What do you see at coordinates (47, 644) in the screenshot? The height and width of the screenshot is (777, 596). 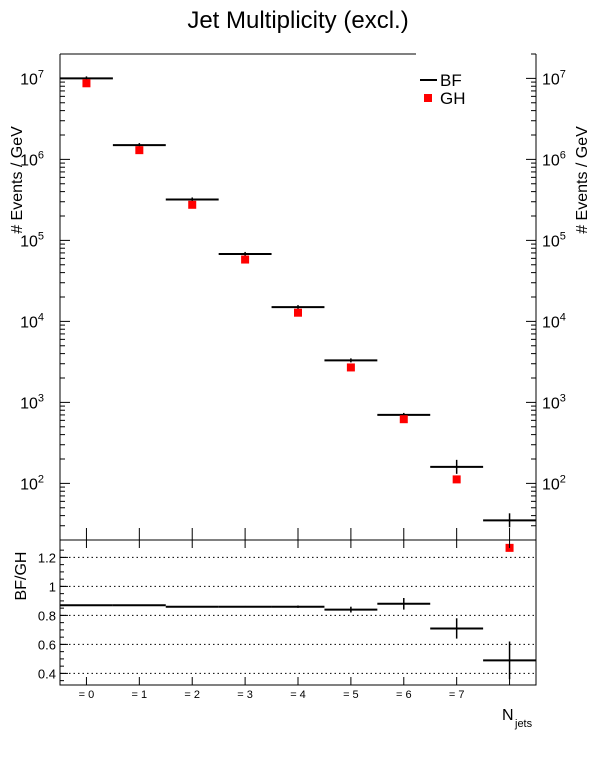 I see `ratio-y-tick-label: 0.6` at bounding box center [47, 644].